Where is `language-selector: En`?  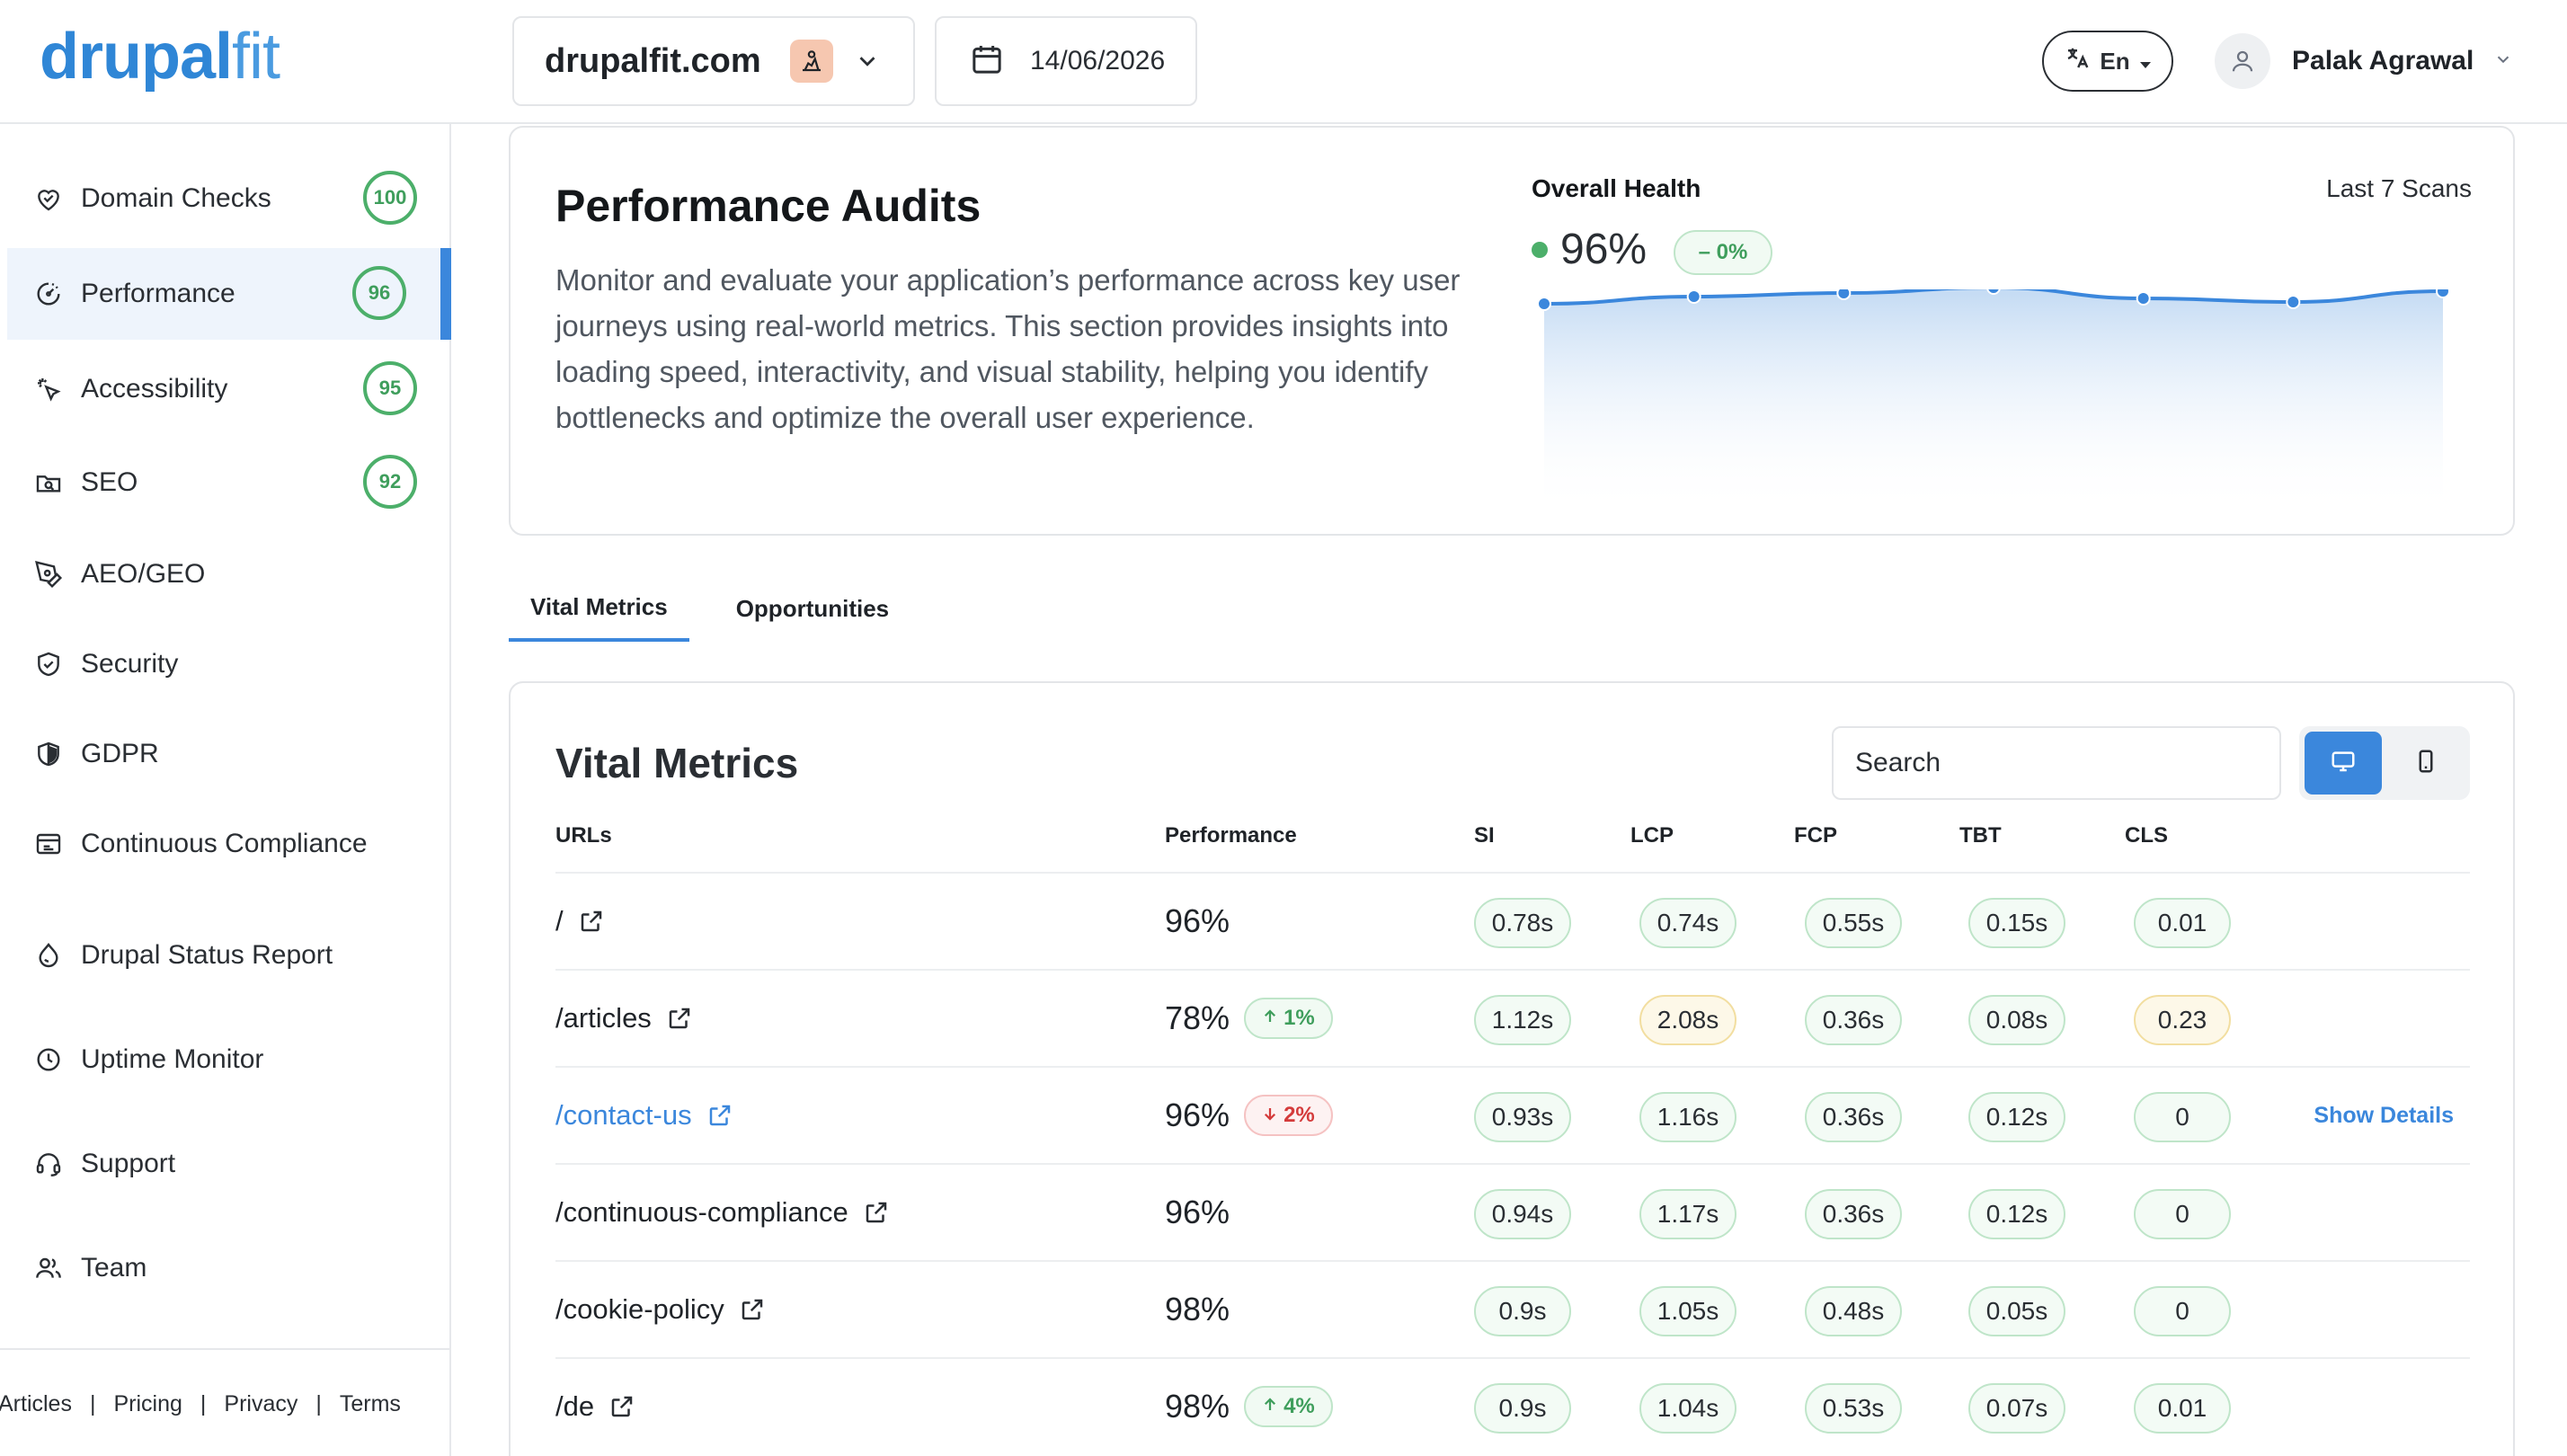 language-selector: En is located at coordinates (2107, 62).